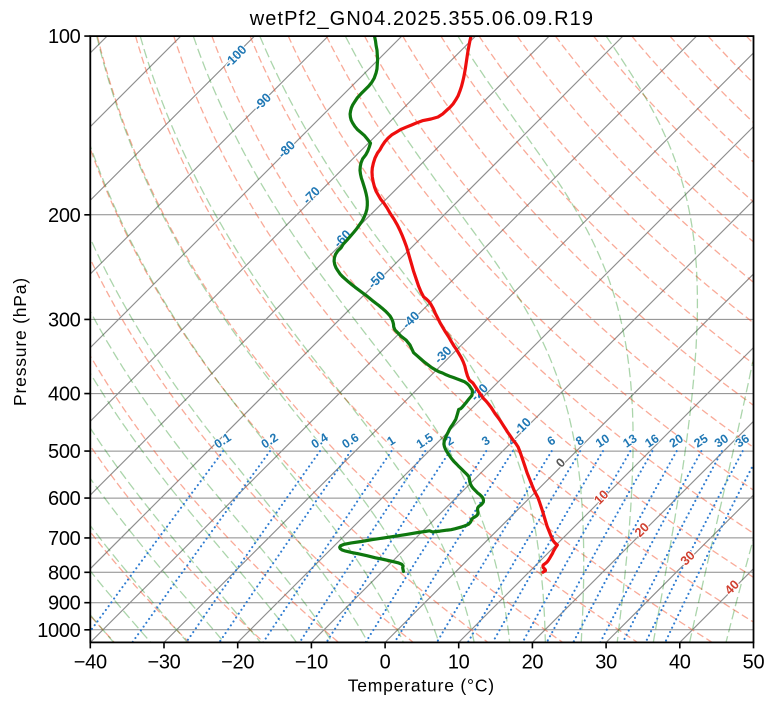  What do you see at coordinates (754, 663) in the screenshot?
I see `svg-text: 50` at bounding box center [754, 663].